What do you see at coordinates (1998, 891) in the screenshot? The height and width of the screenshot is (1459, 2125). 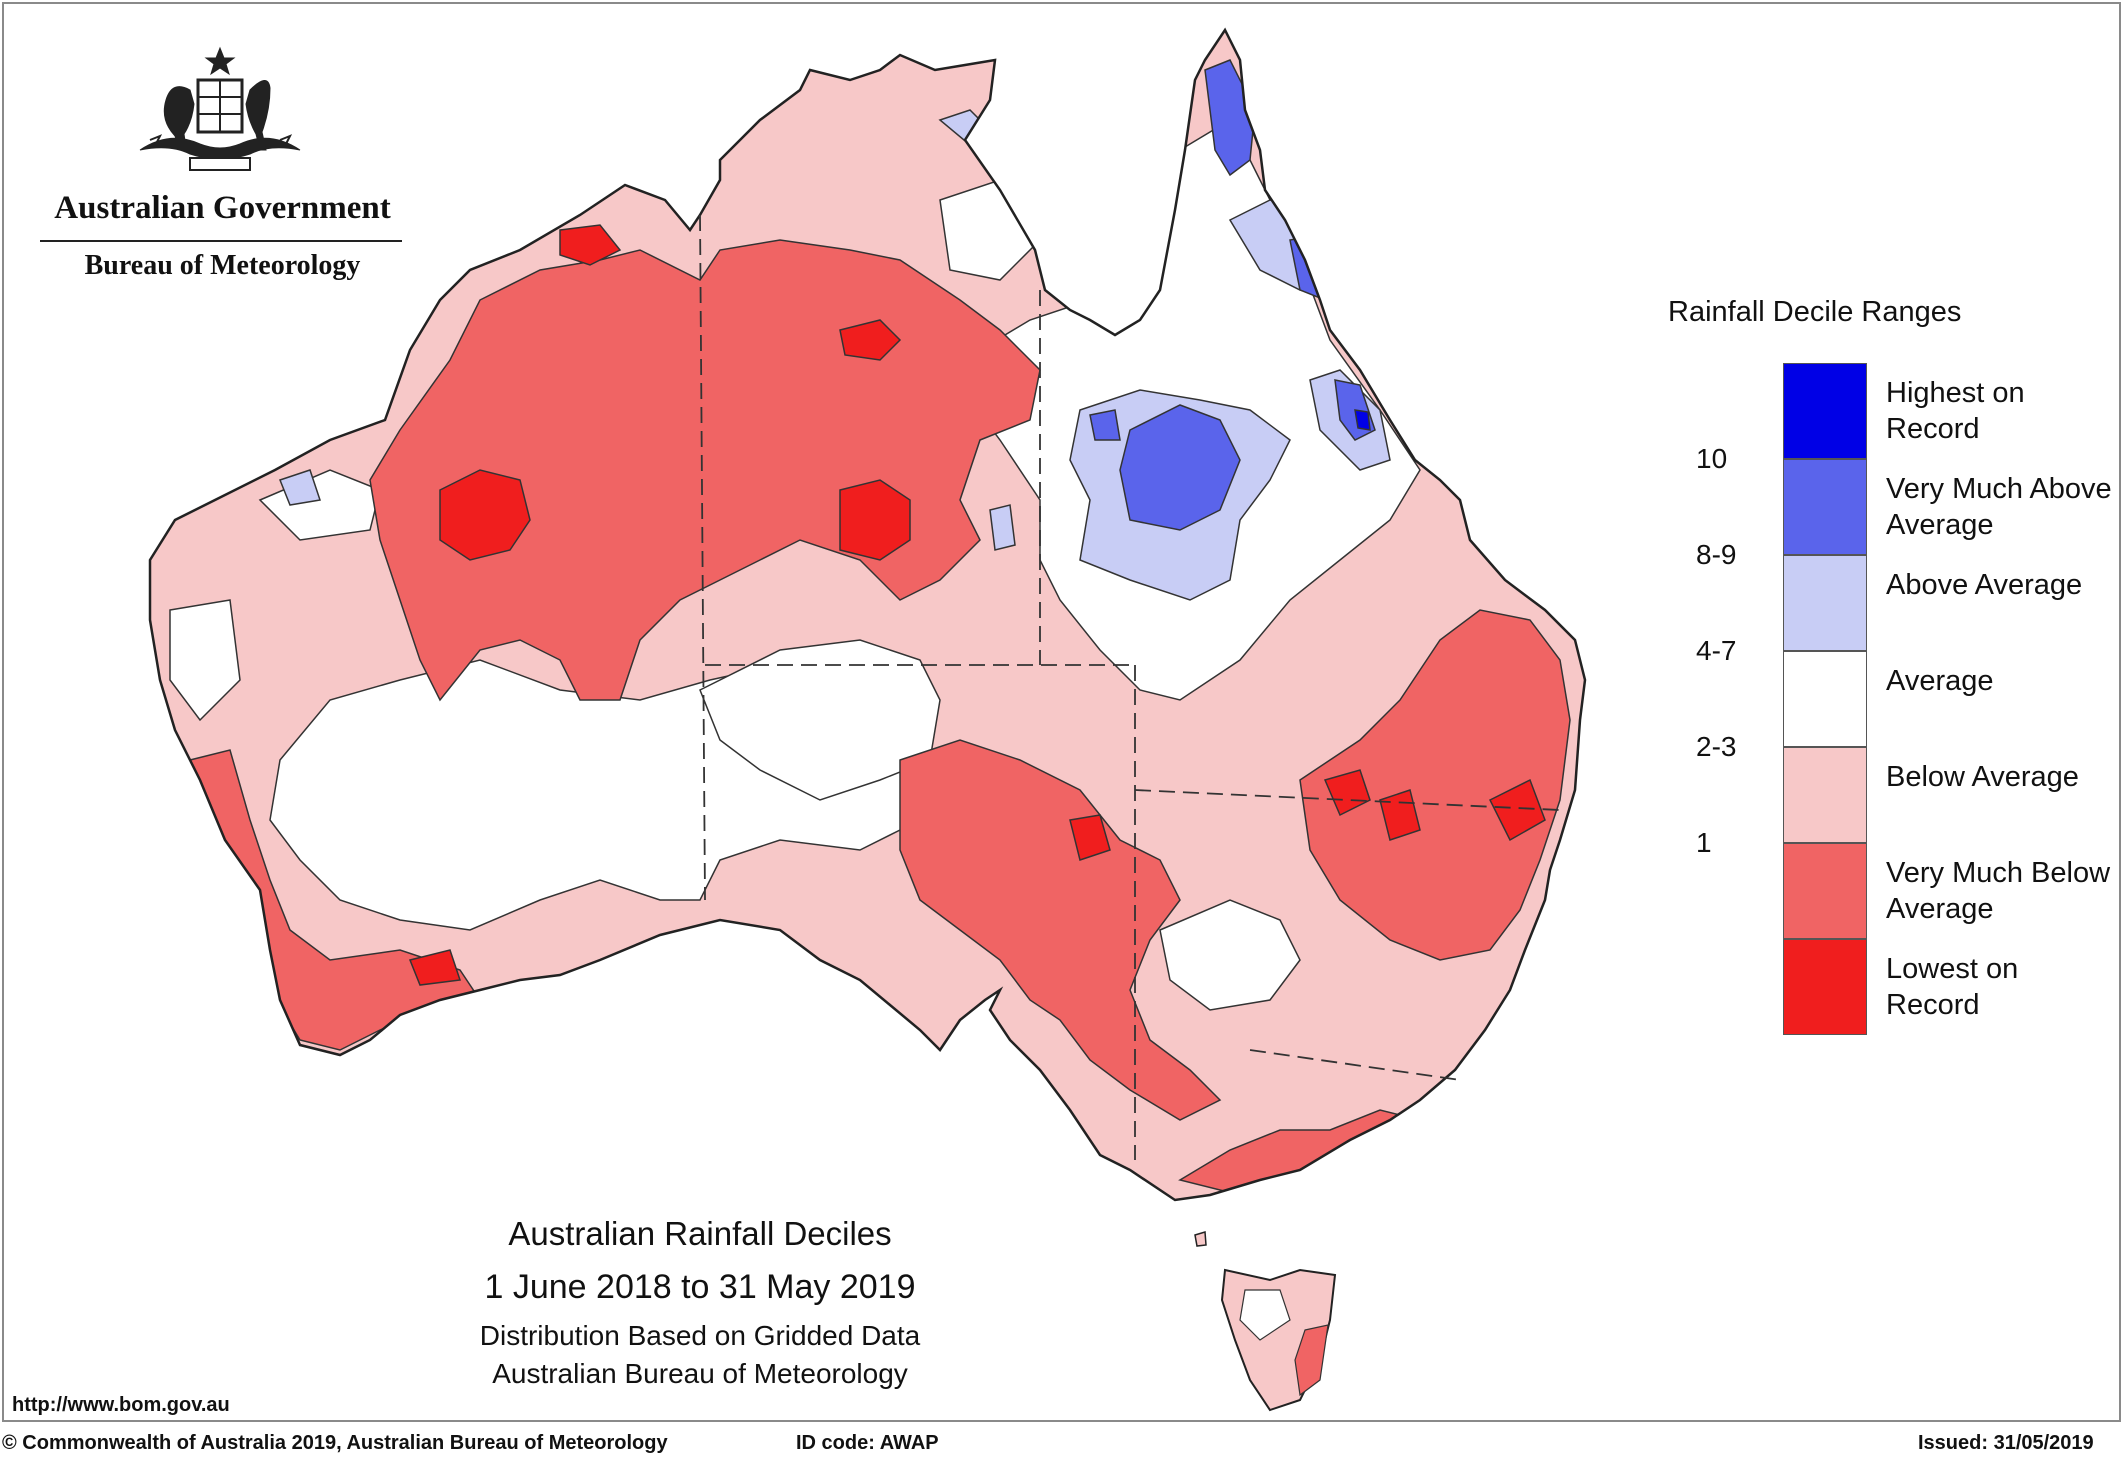 I see `legend-label-5: Very Much Below Average` at bounding box center [1998, 891].